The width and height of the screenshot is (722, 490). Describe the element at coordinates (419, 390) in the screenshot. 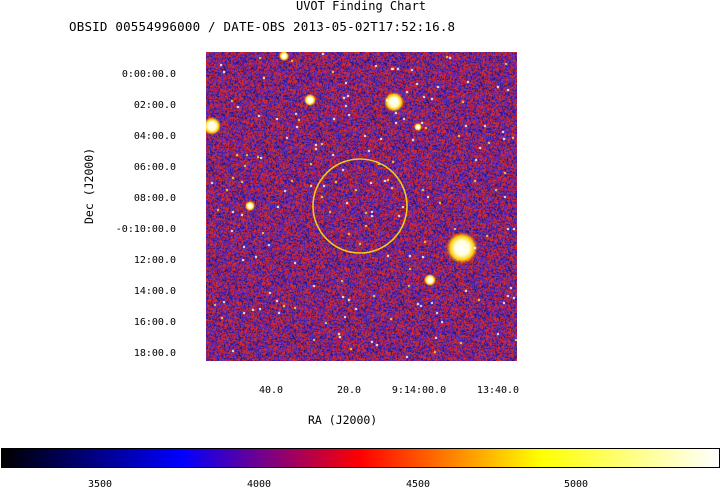

I see `ra-tick: 9:14:00.0` at that location.